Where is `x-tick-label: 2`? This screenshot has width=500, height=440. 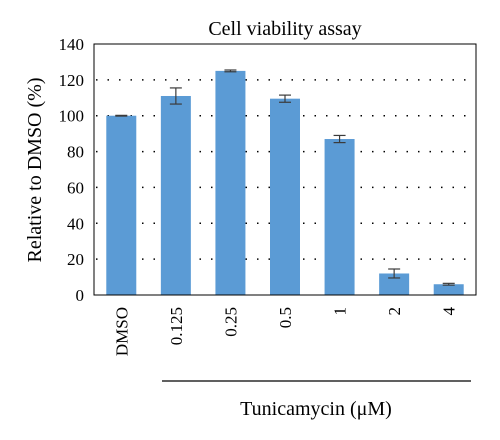 x-tick-label: 2 is located at coordinates (394, 311).